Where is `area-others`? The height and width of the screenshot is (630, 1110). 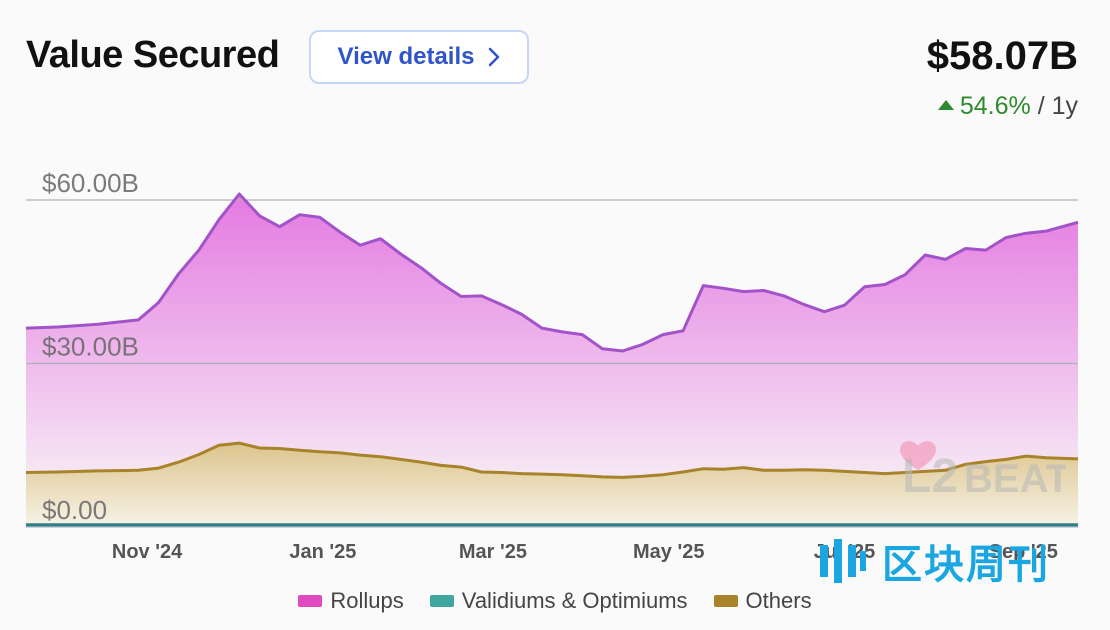
area-others is located at coordinates (552, 484).